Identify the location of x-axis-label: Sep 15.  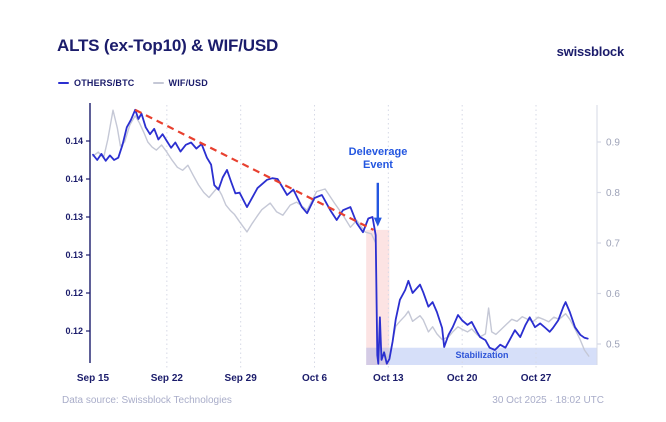
(93, 378).